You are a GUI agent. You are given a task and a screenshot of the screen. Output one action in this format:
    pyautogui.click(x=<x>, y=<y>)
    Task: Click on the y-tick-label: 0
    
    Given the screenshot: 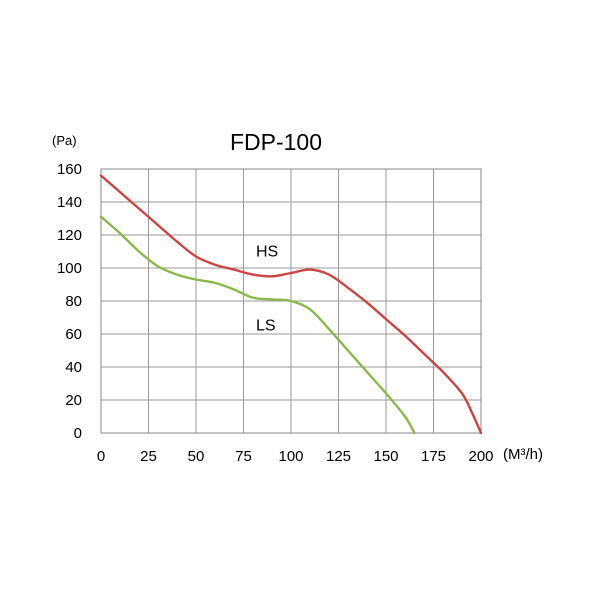 What is the action you would take?
    pyautogui.click(x=78, y=433)
    